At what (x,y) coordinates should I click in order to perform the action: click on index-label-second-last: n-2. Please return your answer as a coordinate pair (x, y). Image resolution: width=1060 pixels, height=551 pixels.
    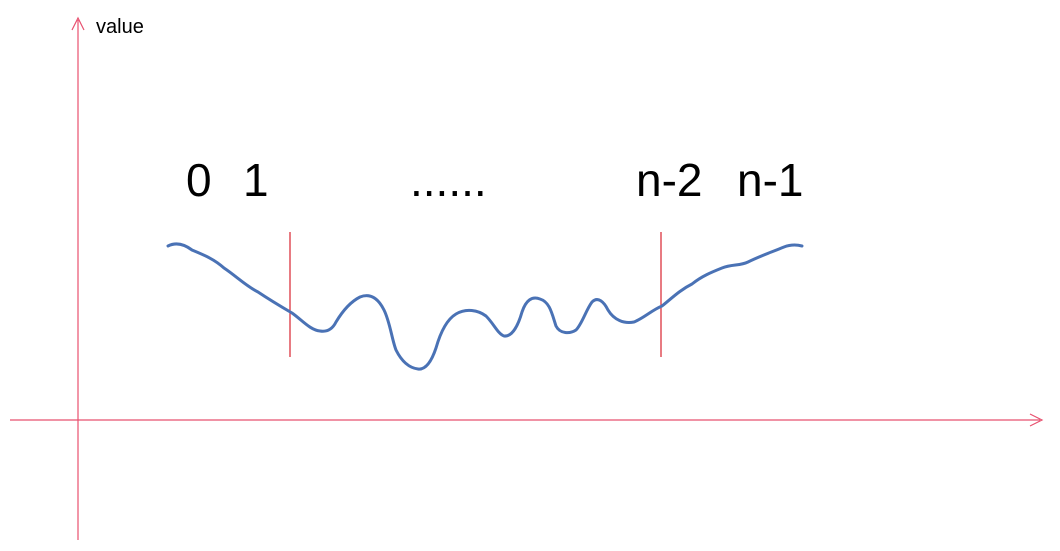
    Looking at the image, I should click on (669, 180).